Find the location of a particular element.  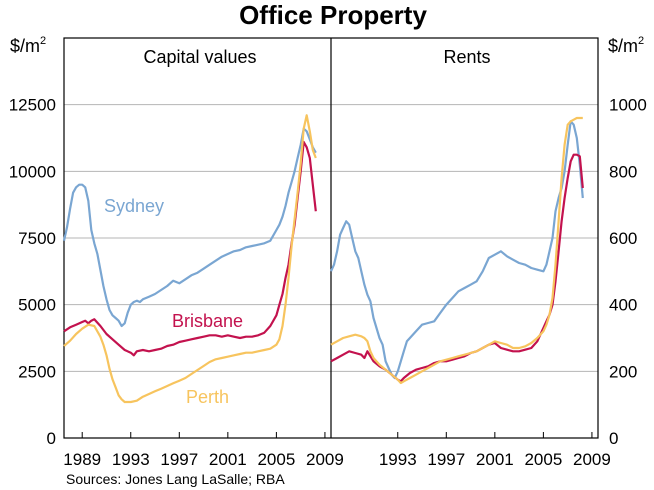

left-unit-label: $/m2 is located at coordinates (28, 45).